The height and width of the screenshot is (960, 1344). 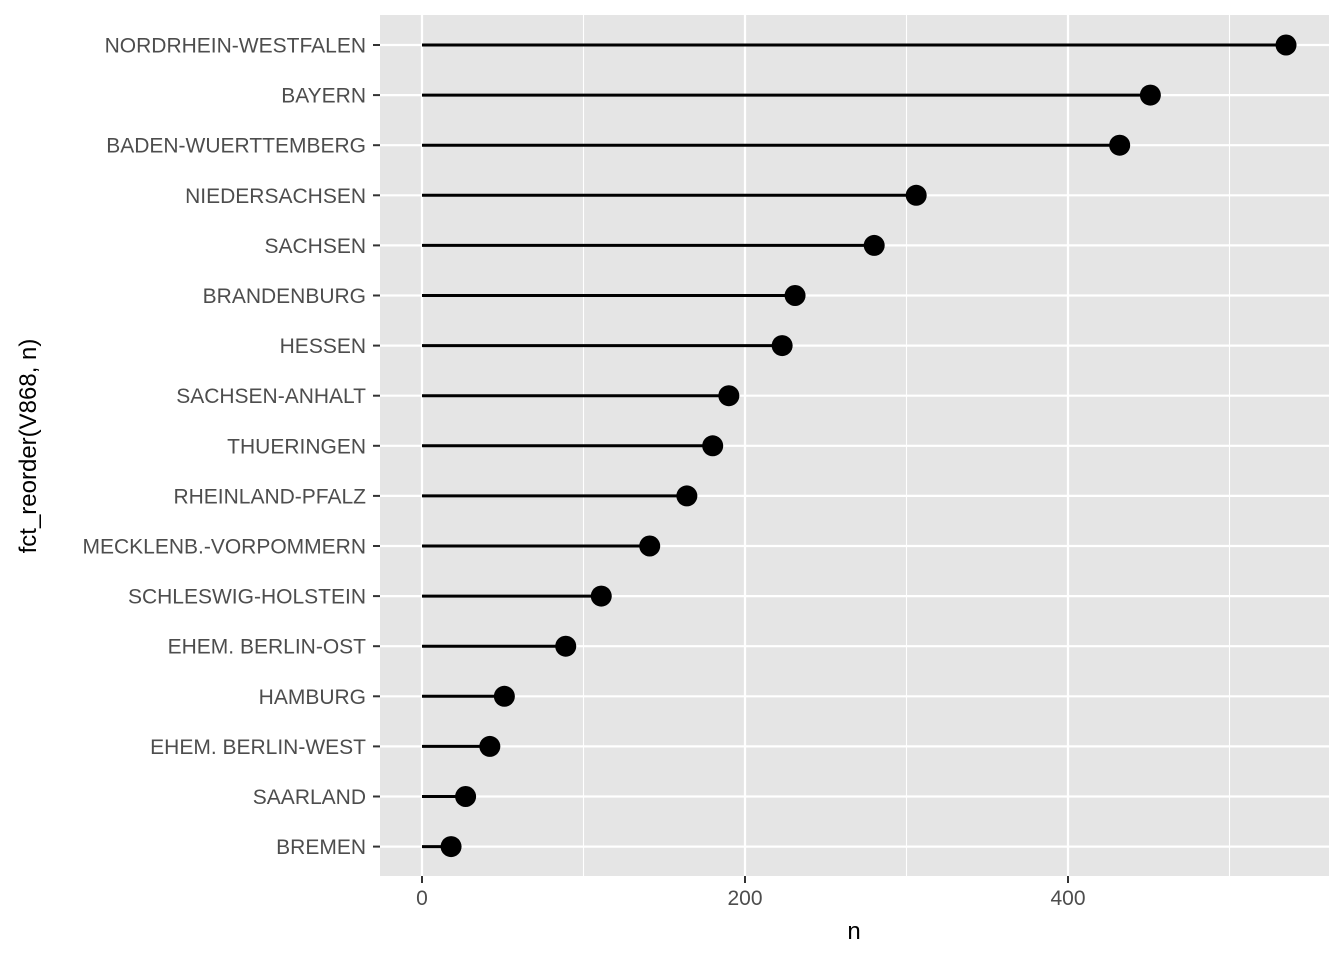 I want to click on y-tick-label: RHEINLAND-PFALZ, so click(x=269, y=496).